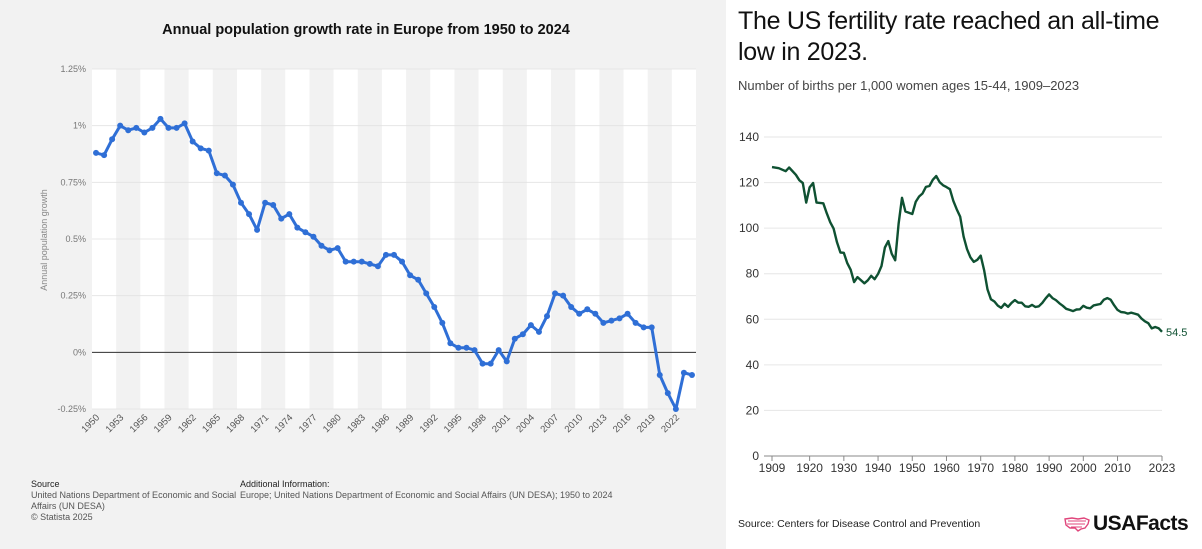 This screenshot has width=1202, height=549. What do you see at coordinates (71, 239) in the screenshot?
I see `y-tick-labels: 1.25% 1% 0.75% 0.5% 0.25% 0% -0.25%` at bounding box center [71, 239].